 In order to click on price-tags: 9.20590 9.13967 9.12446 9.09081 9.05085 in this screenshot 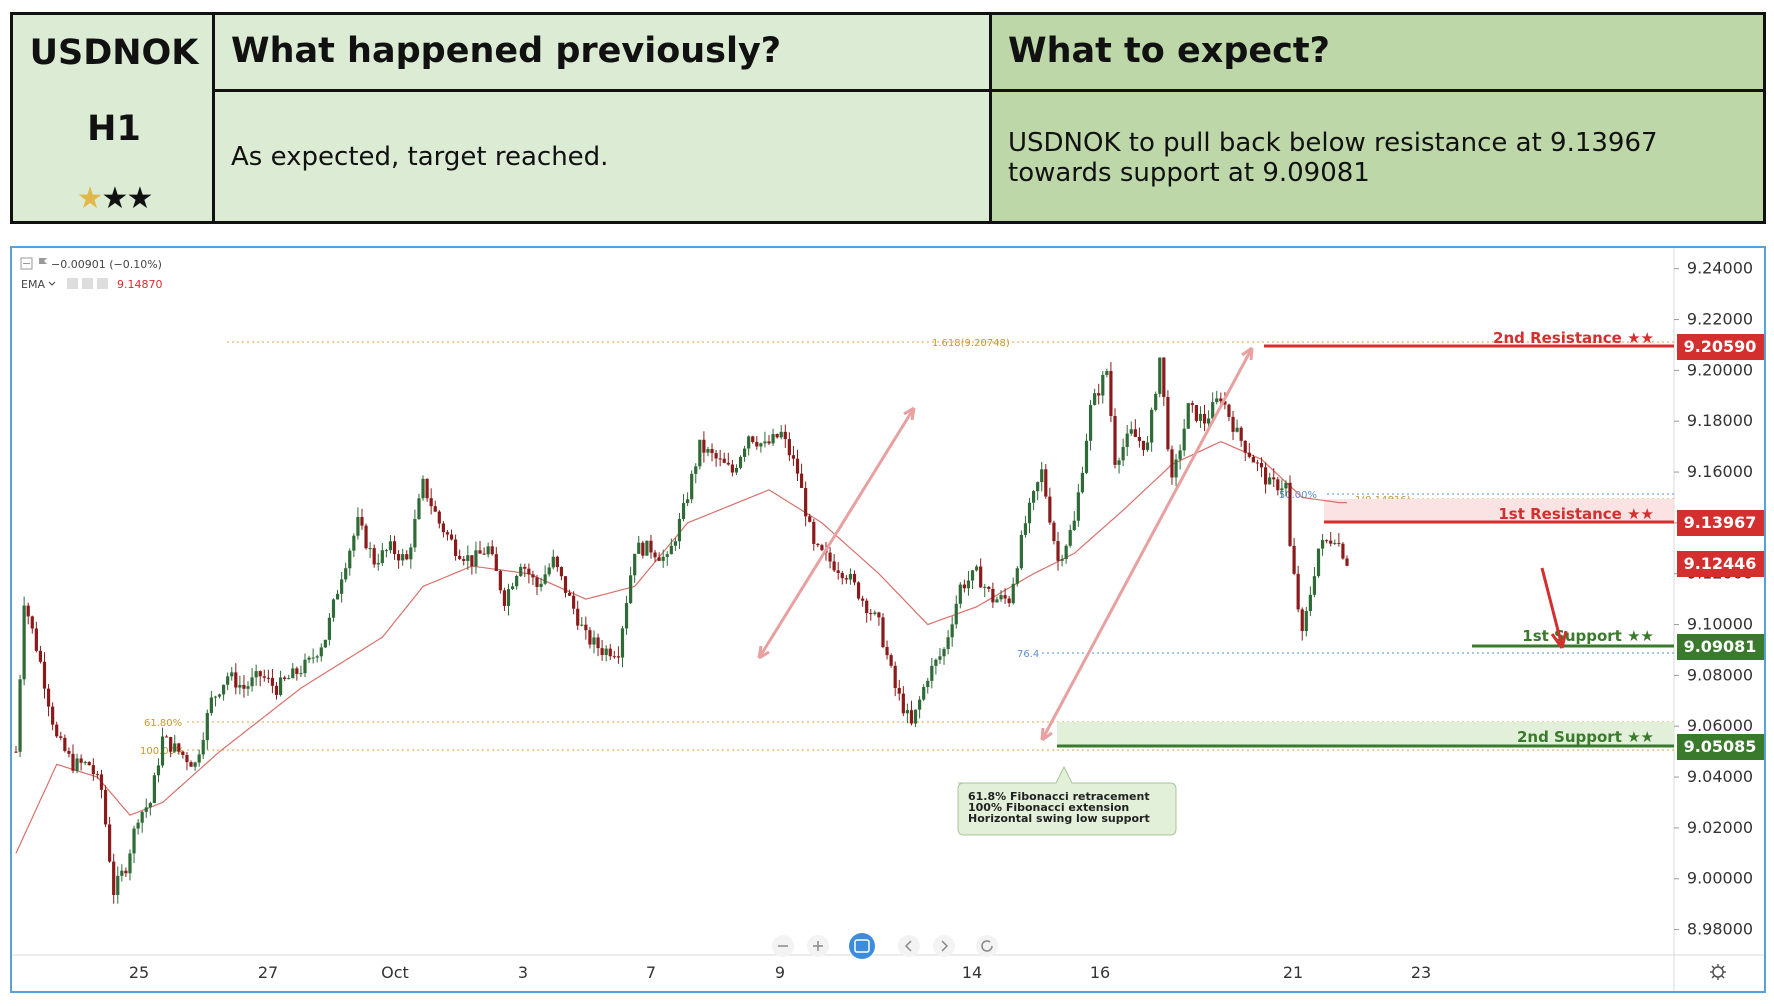, I will do `click(1720, 547)`.